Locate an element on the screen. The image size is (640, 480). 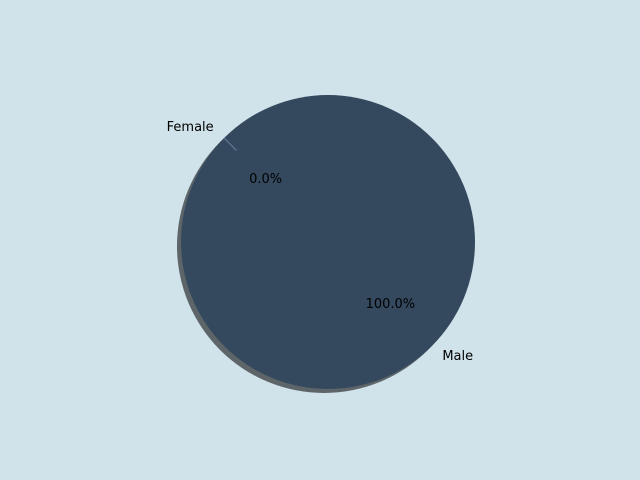
pie-label-female: Female is located at coordinates (190, 127).